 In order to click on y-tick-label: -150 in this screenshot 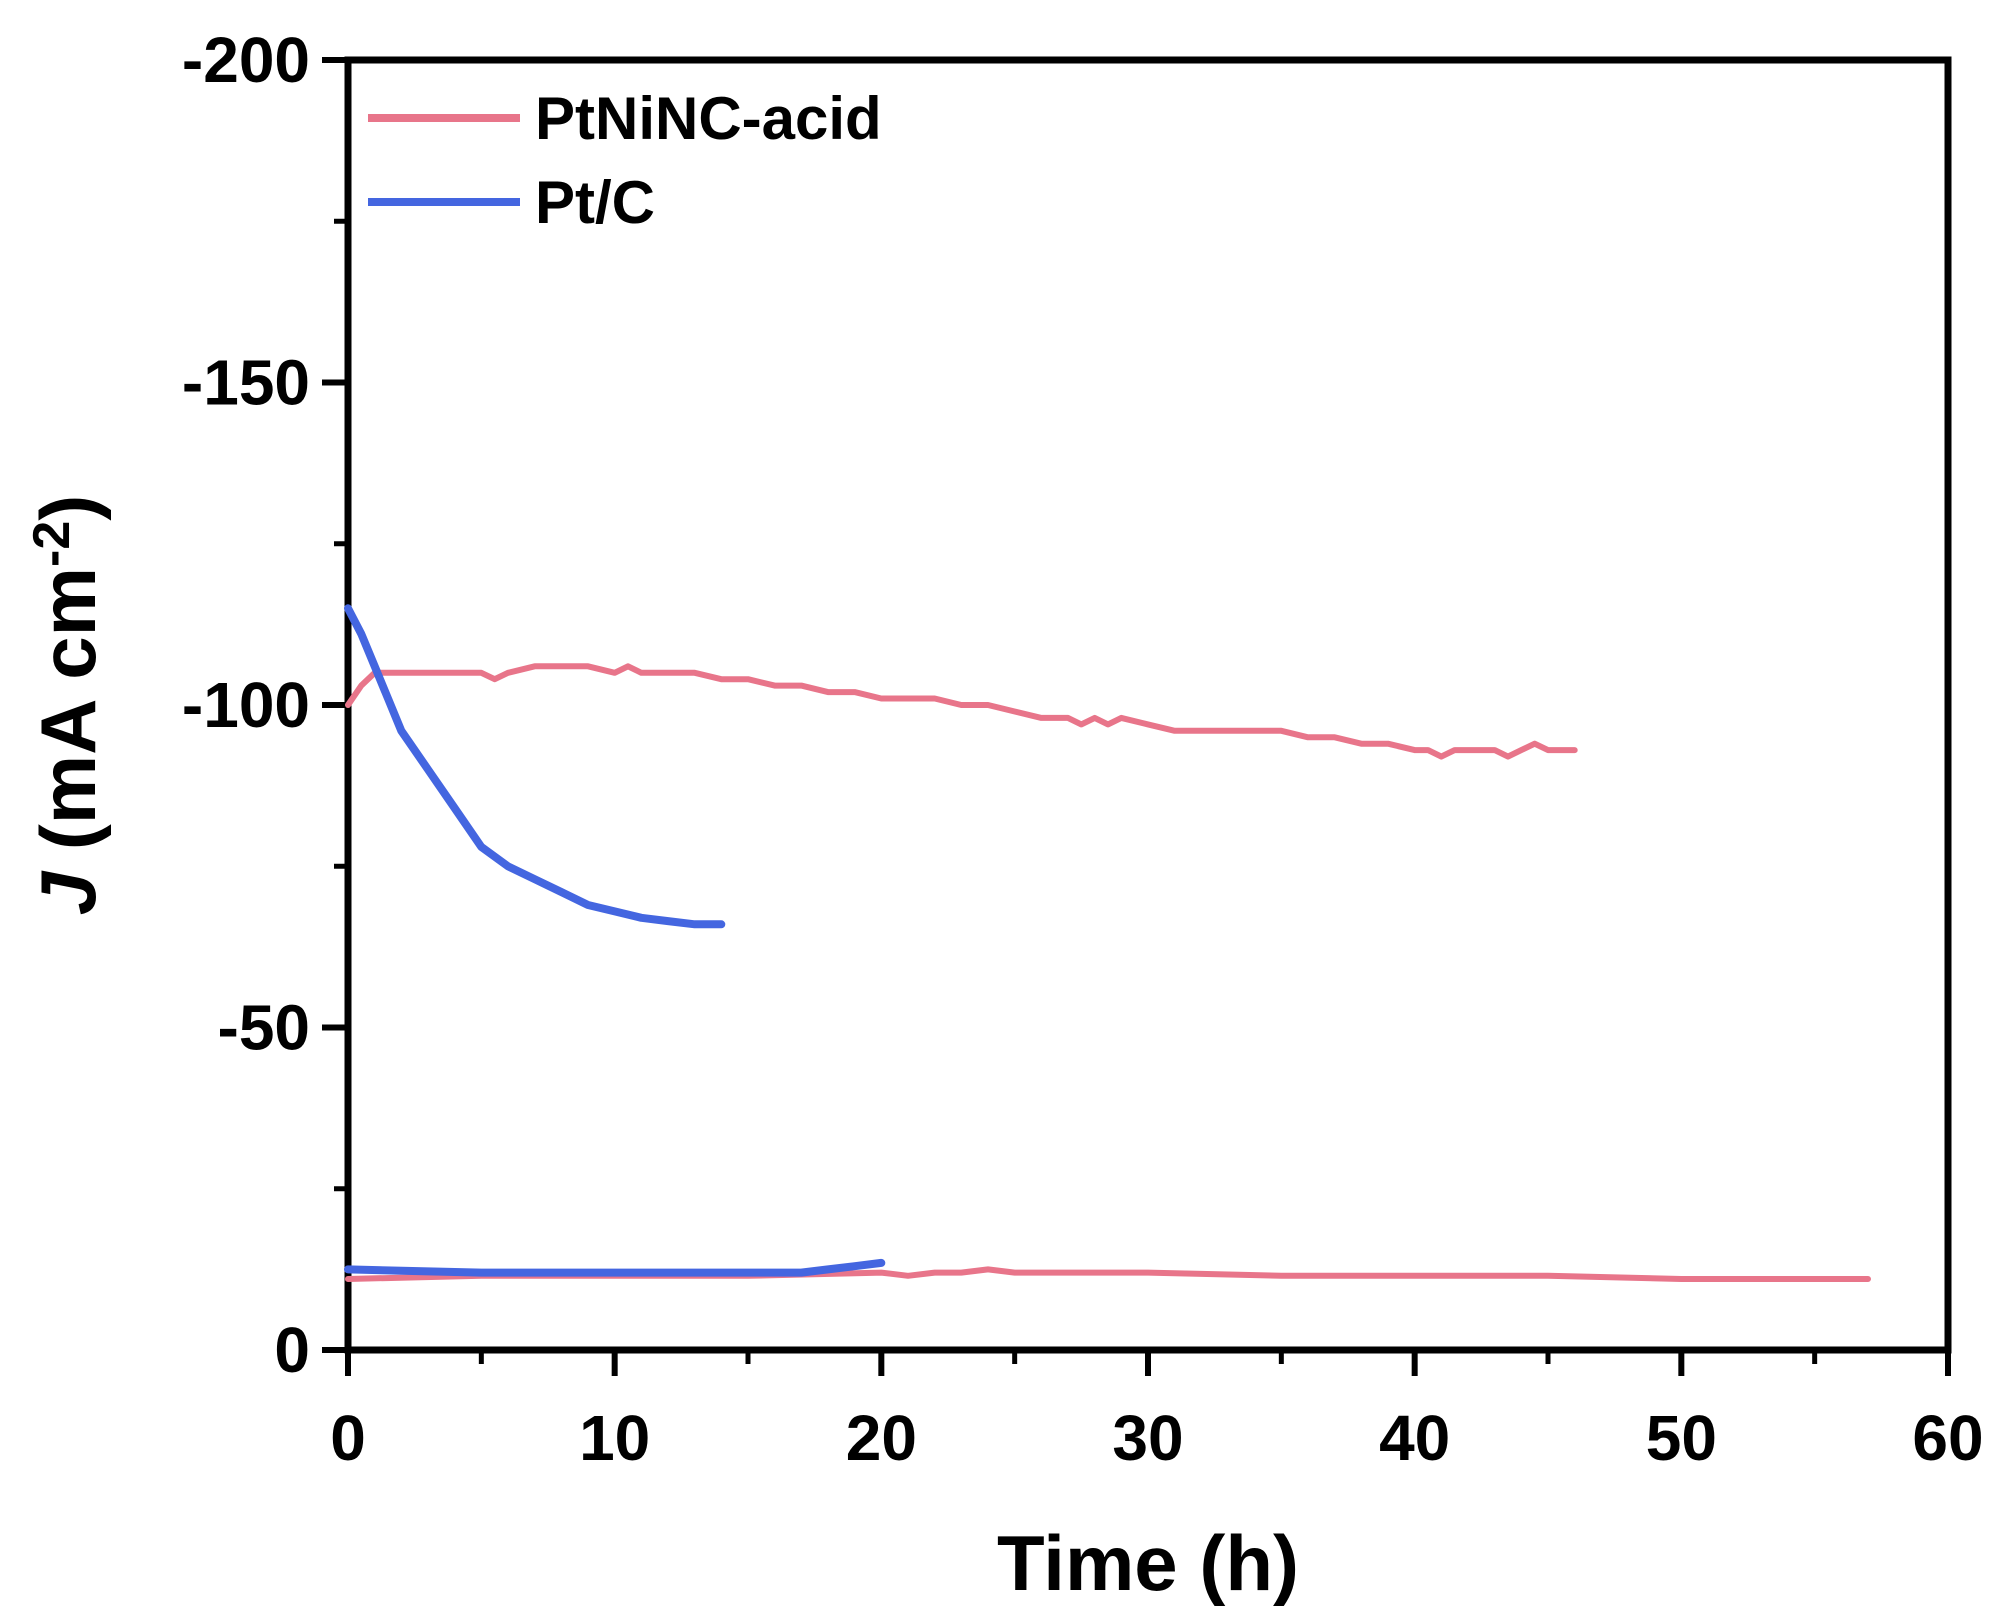, I will do `click(246, 383)`.